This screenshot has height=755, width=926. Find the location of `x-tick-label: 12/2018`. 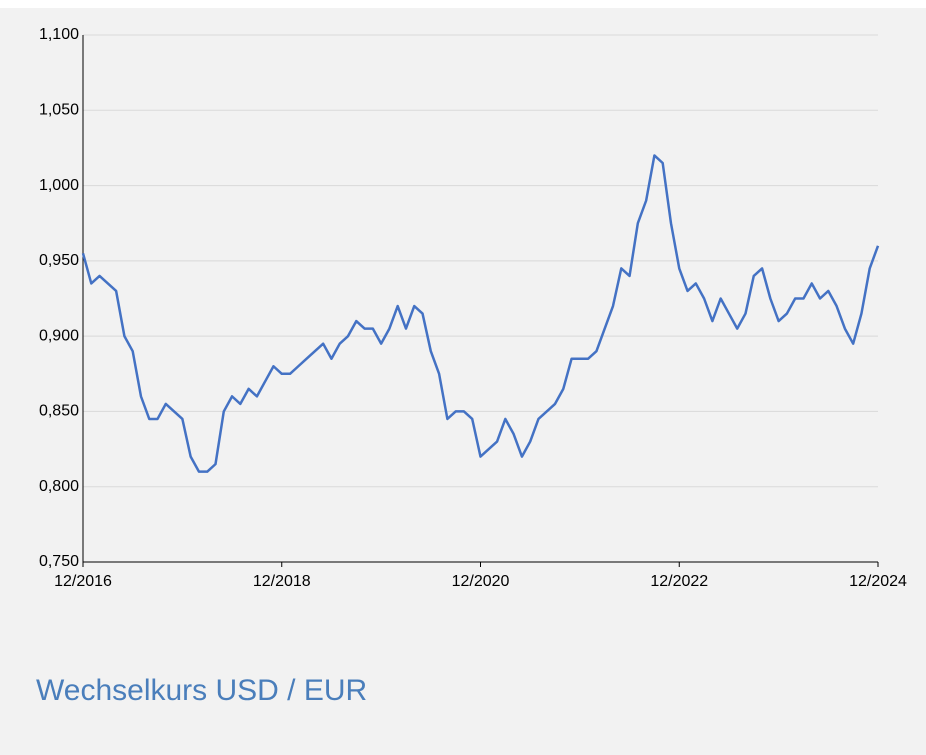

x-tick-label: 12/2018 is located at coordinates (282, 581).